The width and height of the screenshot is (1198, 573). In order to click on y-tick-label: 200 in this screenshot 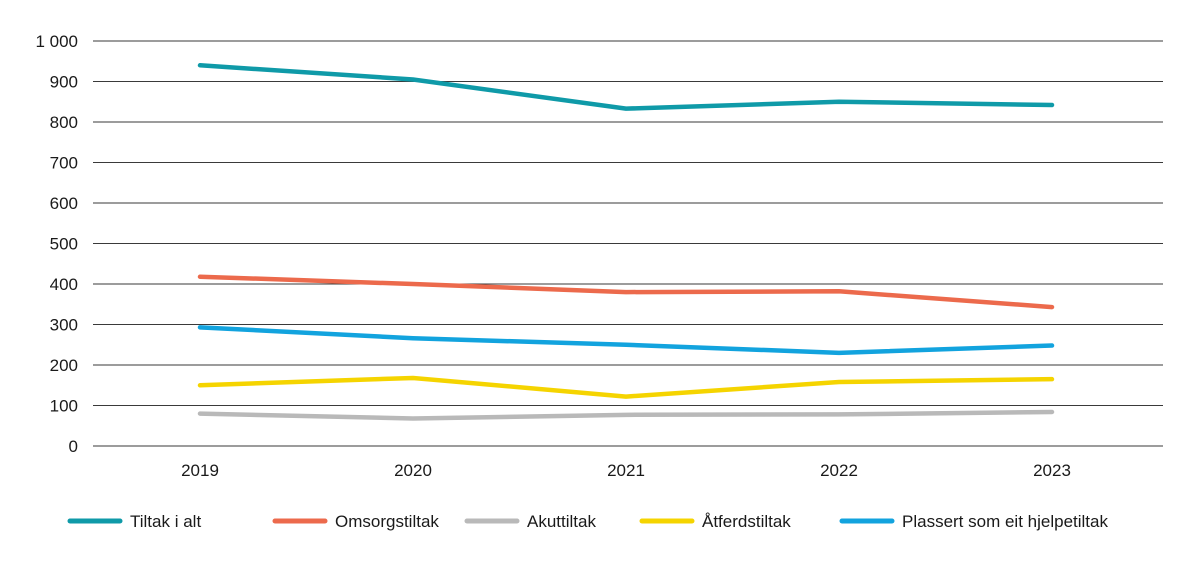, I will do `click(64, 365)`.